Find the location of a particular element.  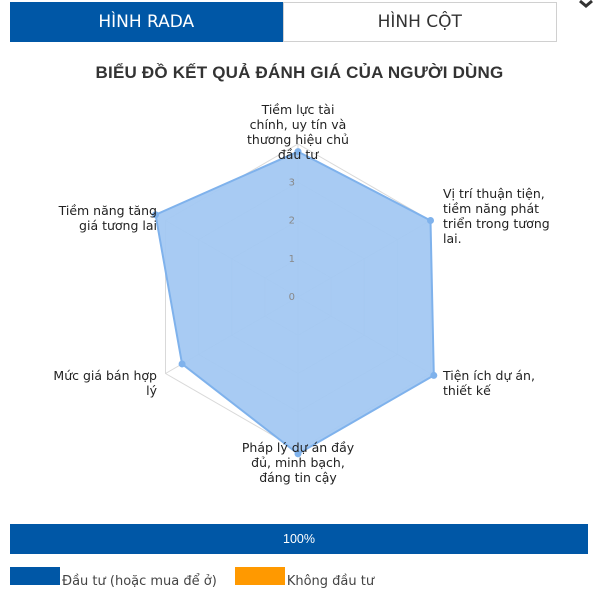

axis-label-line: đầu tư is located at coordinates (298, 154).